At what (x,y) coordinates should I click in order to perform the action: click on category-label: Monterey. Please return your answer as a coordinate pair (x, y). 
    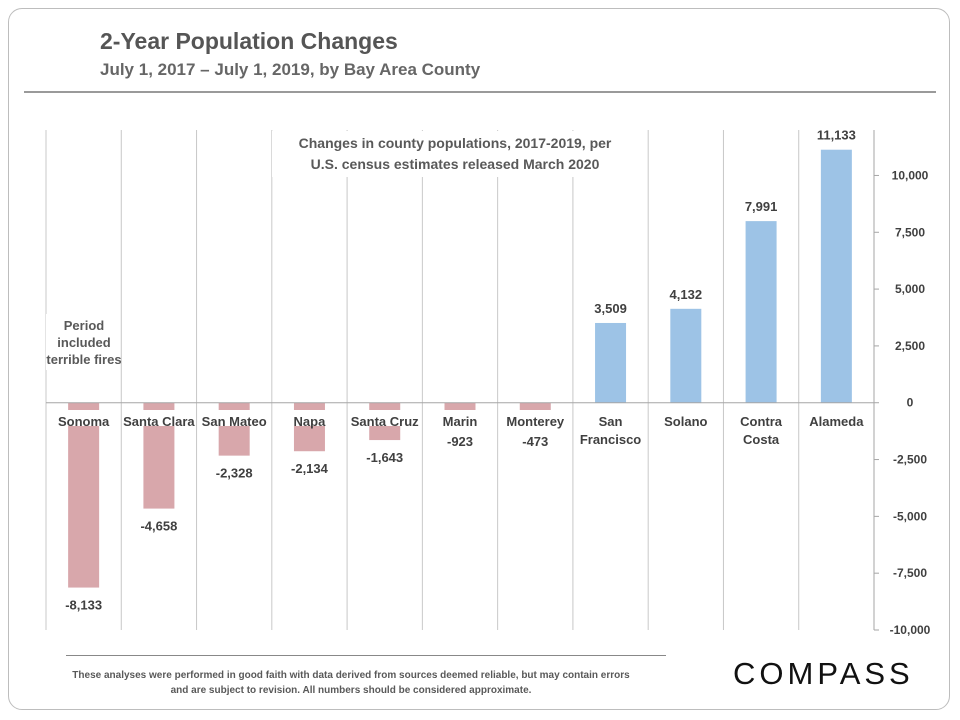
    Looking at the image, I should click on (535, 421).